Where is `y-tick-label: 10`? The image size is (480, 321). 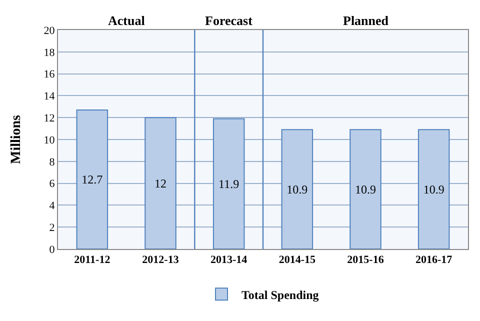 y-tick-label: 10 is located at coordinates (50, 140).